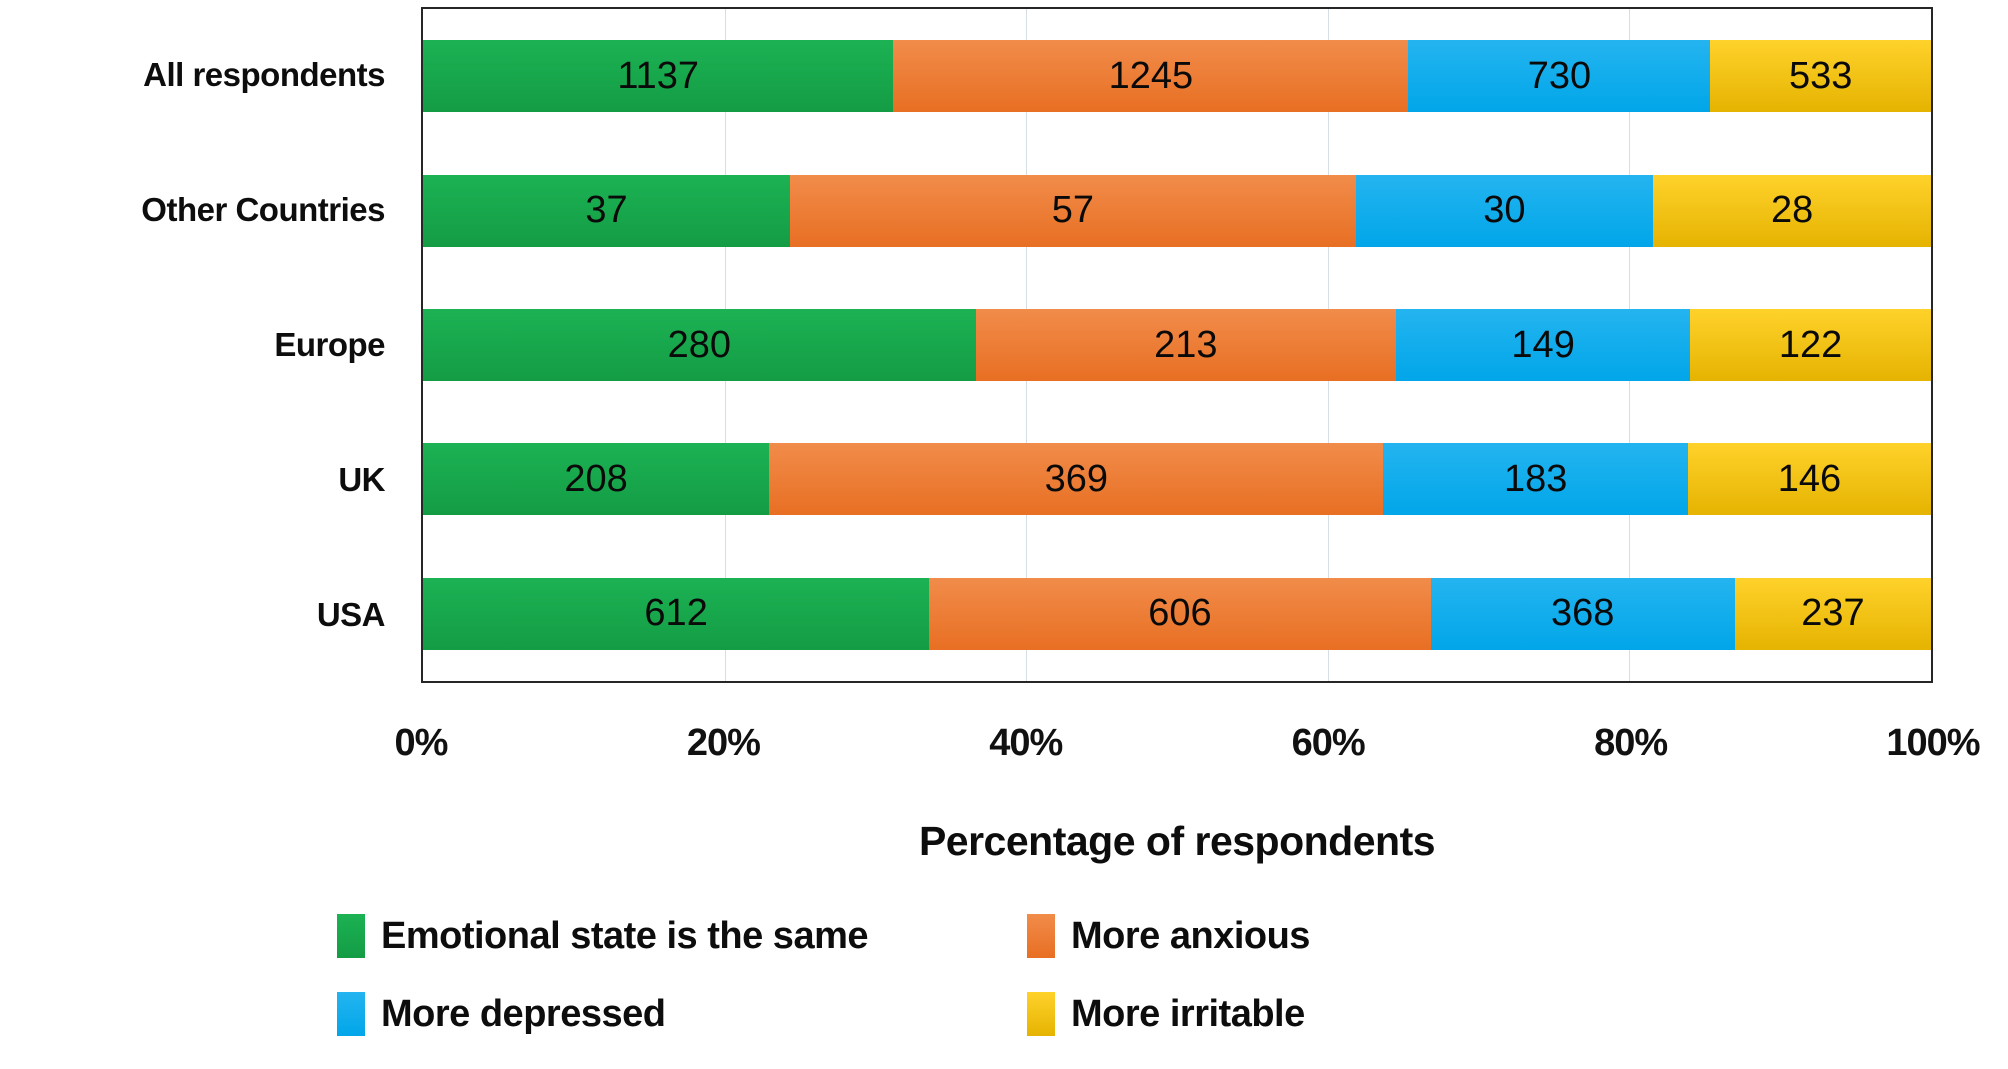  I want to click on bar-value-label: 122, so click(1810, 344).